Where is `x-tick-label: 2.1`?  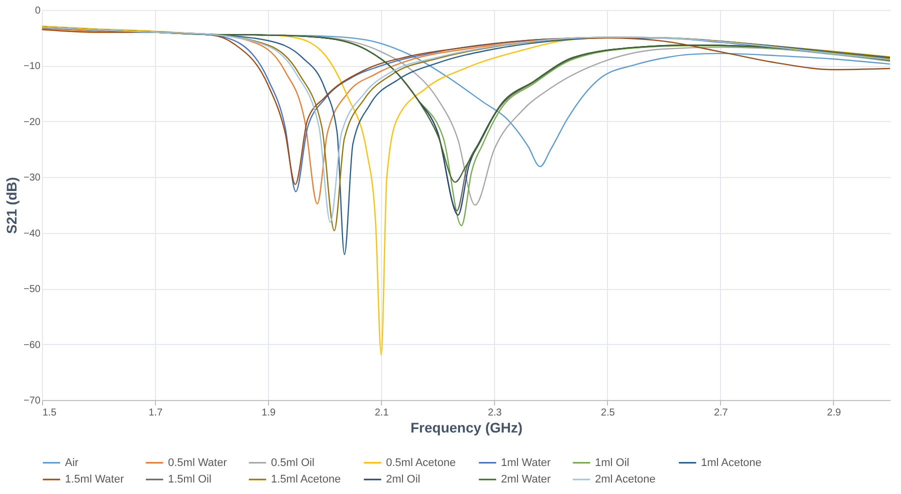 x-tick-label: 2.1 is located at coordinates (382, 413).